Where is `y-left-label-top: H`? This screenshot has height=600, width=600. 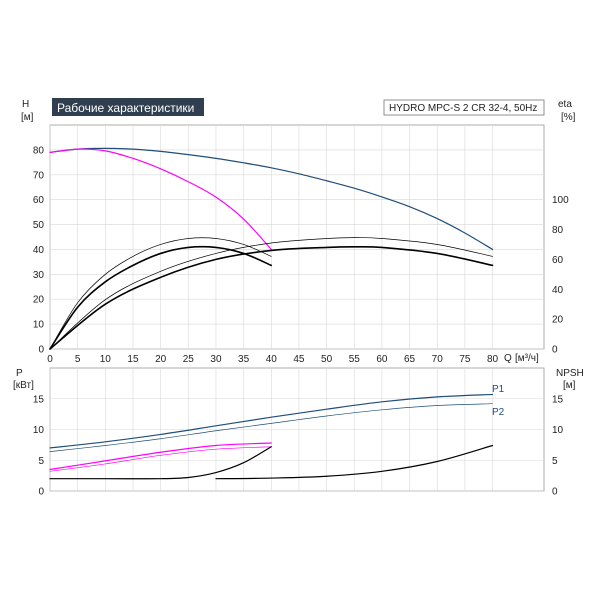 y-left-label-top: H is located at coordinates (25, 104).